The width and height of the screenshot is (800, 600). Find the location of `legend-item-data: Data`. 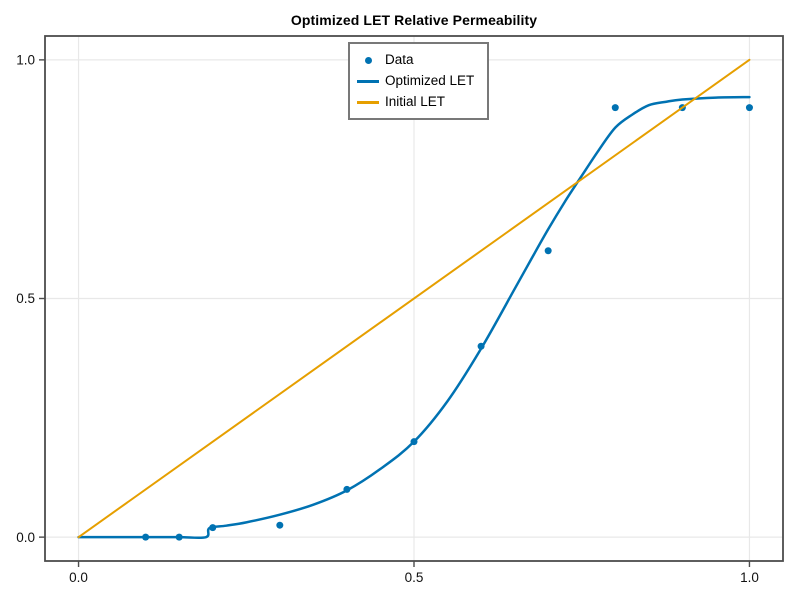

legend-item-data: Data is located at coordinates (415, 60).